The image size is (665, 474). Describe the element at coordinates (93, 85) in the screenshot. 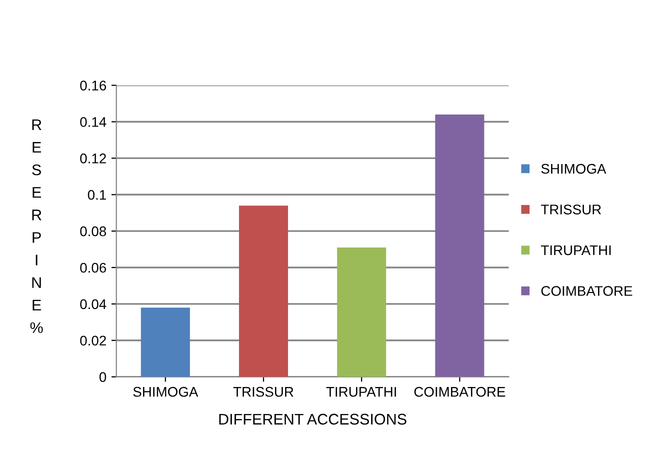

I see `y-tick-label: 0.16` at that location.